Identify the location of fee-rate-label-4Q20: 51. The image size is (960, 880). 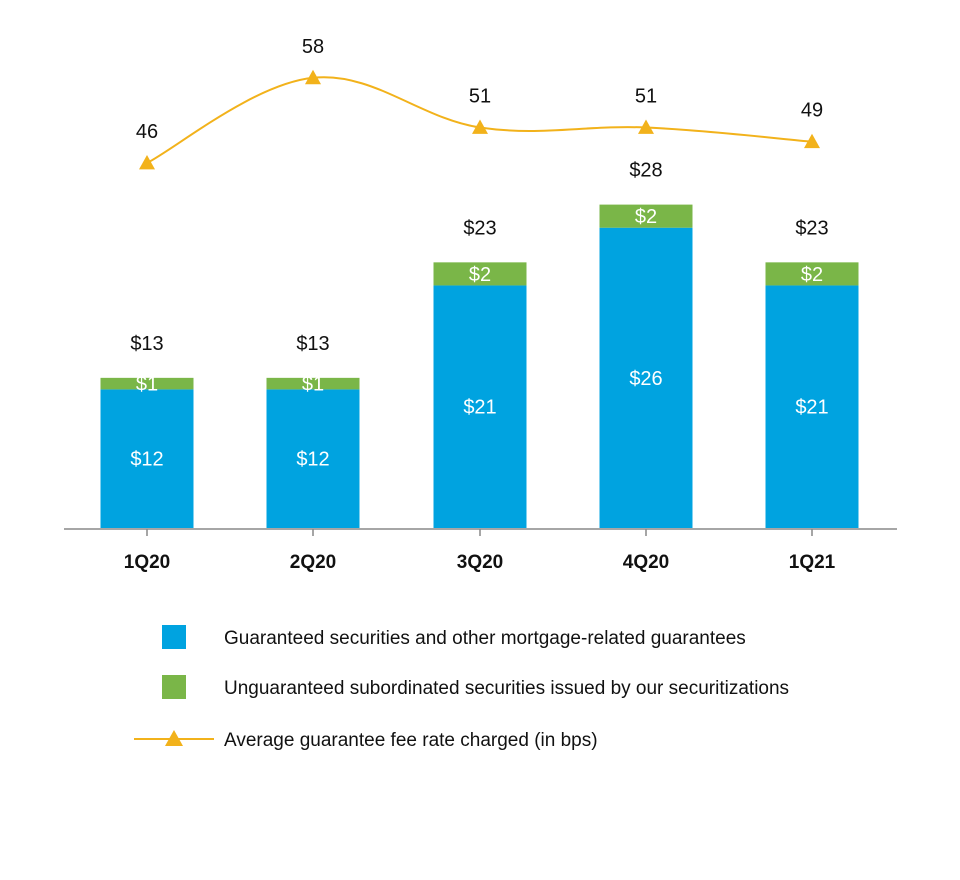
(646, 97).